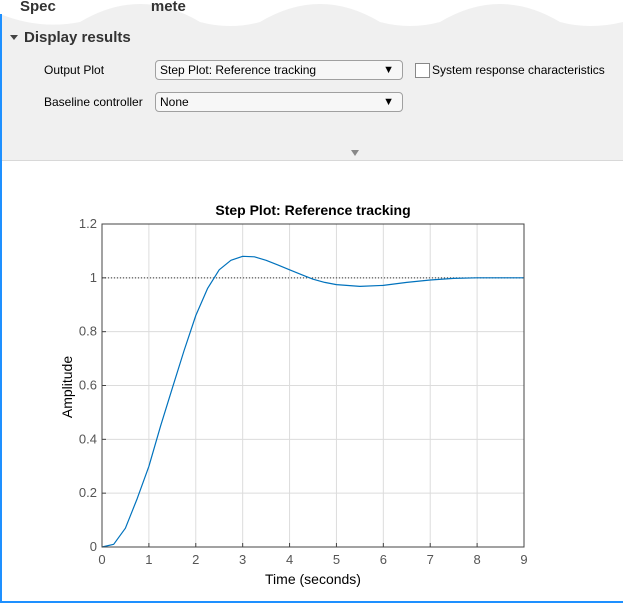  I want to click on x-tick-label: 6, so click(383, 559).